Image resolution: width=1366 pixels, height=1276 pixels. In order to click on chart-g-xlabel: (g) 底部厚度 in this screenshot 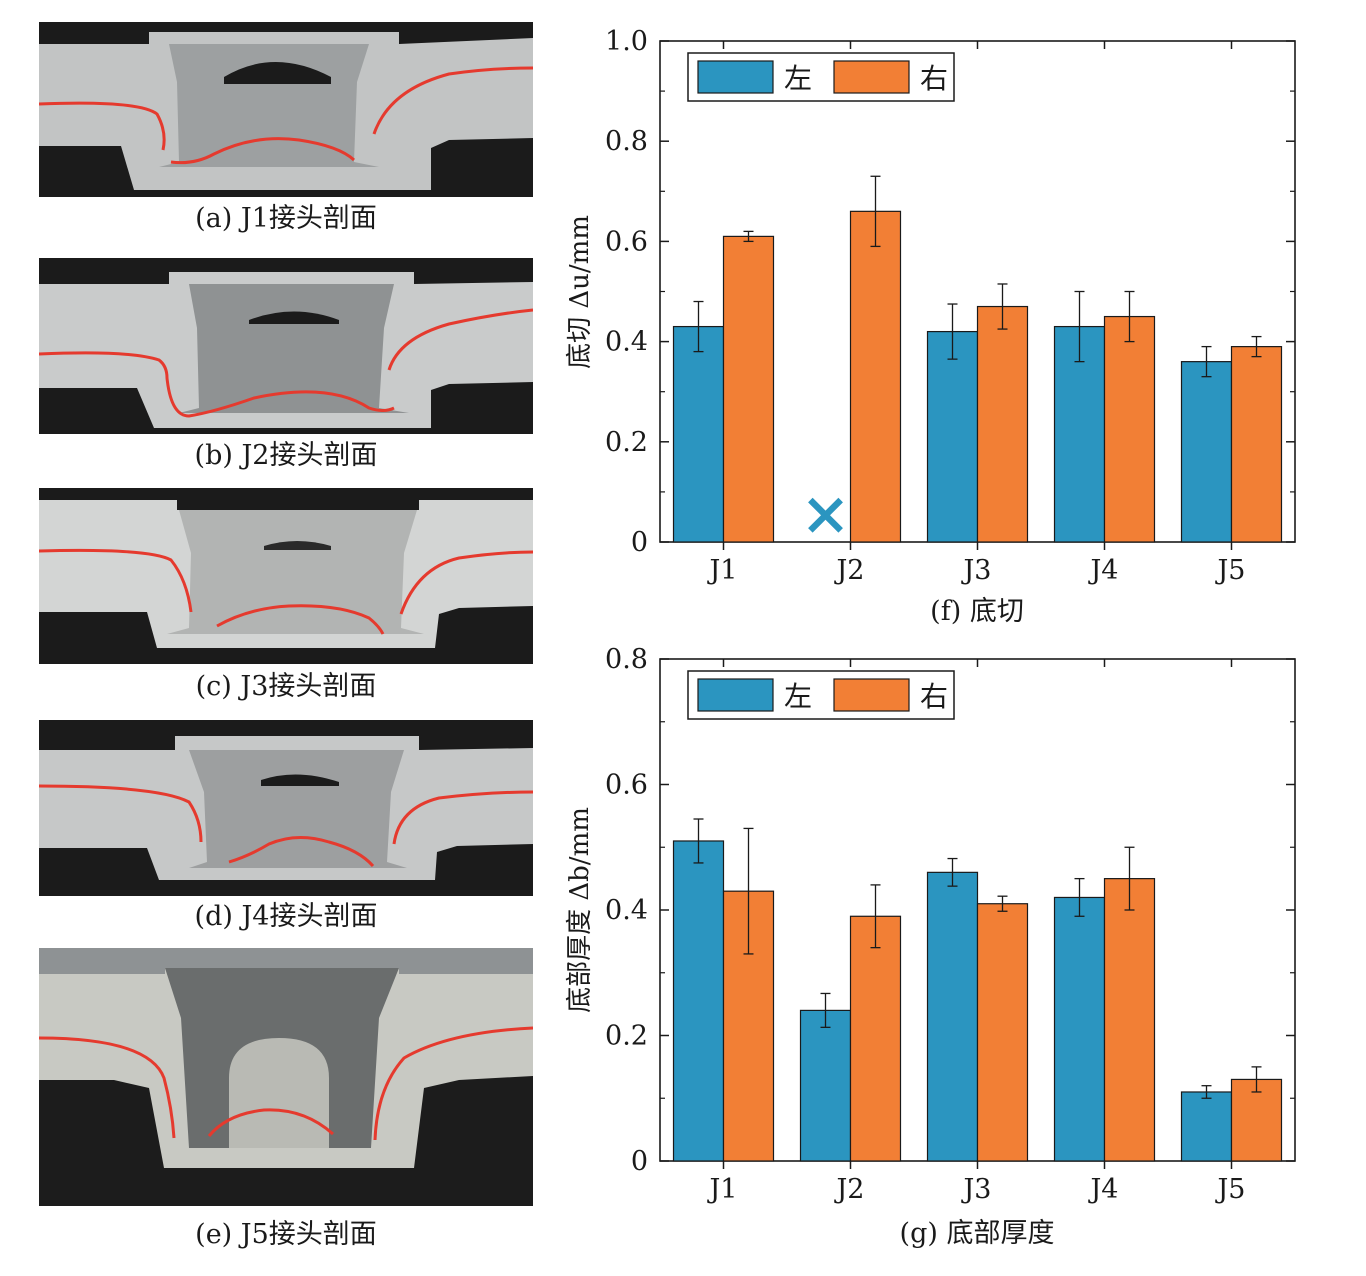, I will do `click(977, 1233)`.